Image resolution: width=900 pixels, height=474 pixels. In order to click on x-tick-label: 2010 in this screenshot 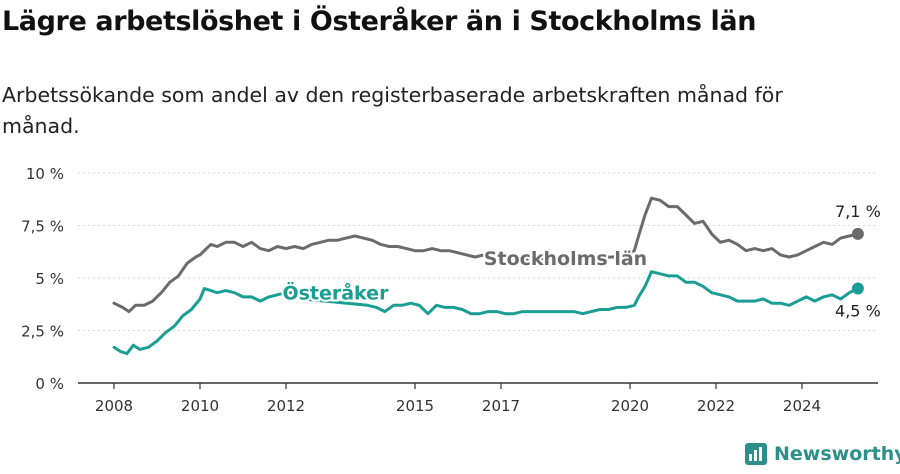, I will do `click(200, 406)`.